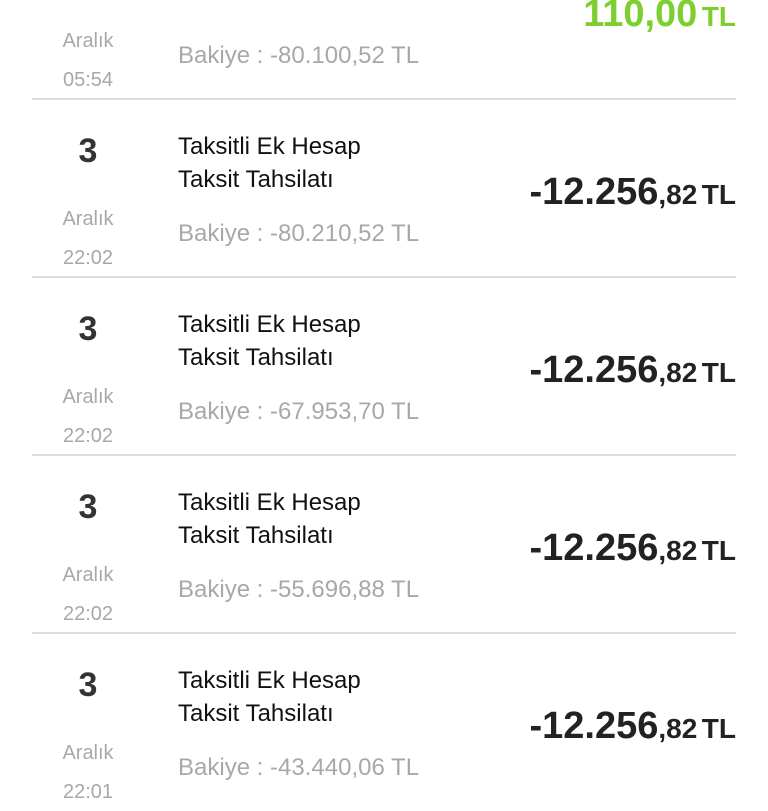  Describe the element at coordinates (299, 55) in the screenshot. I see `balance: Bakiye : -80.100,52 TL` at that location.